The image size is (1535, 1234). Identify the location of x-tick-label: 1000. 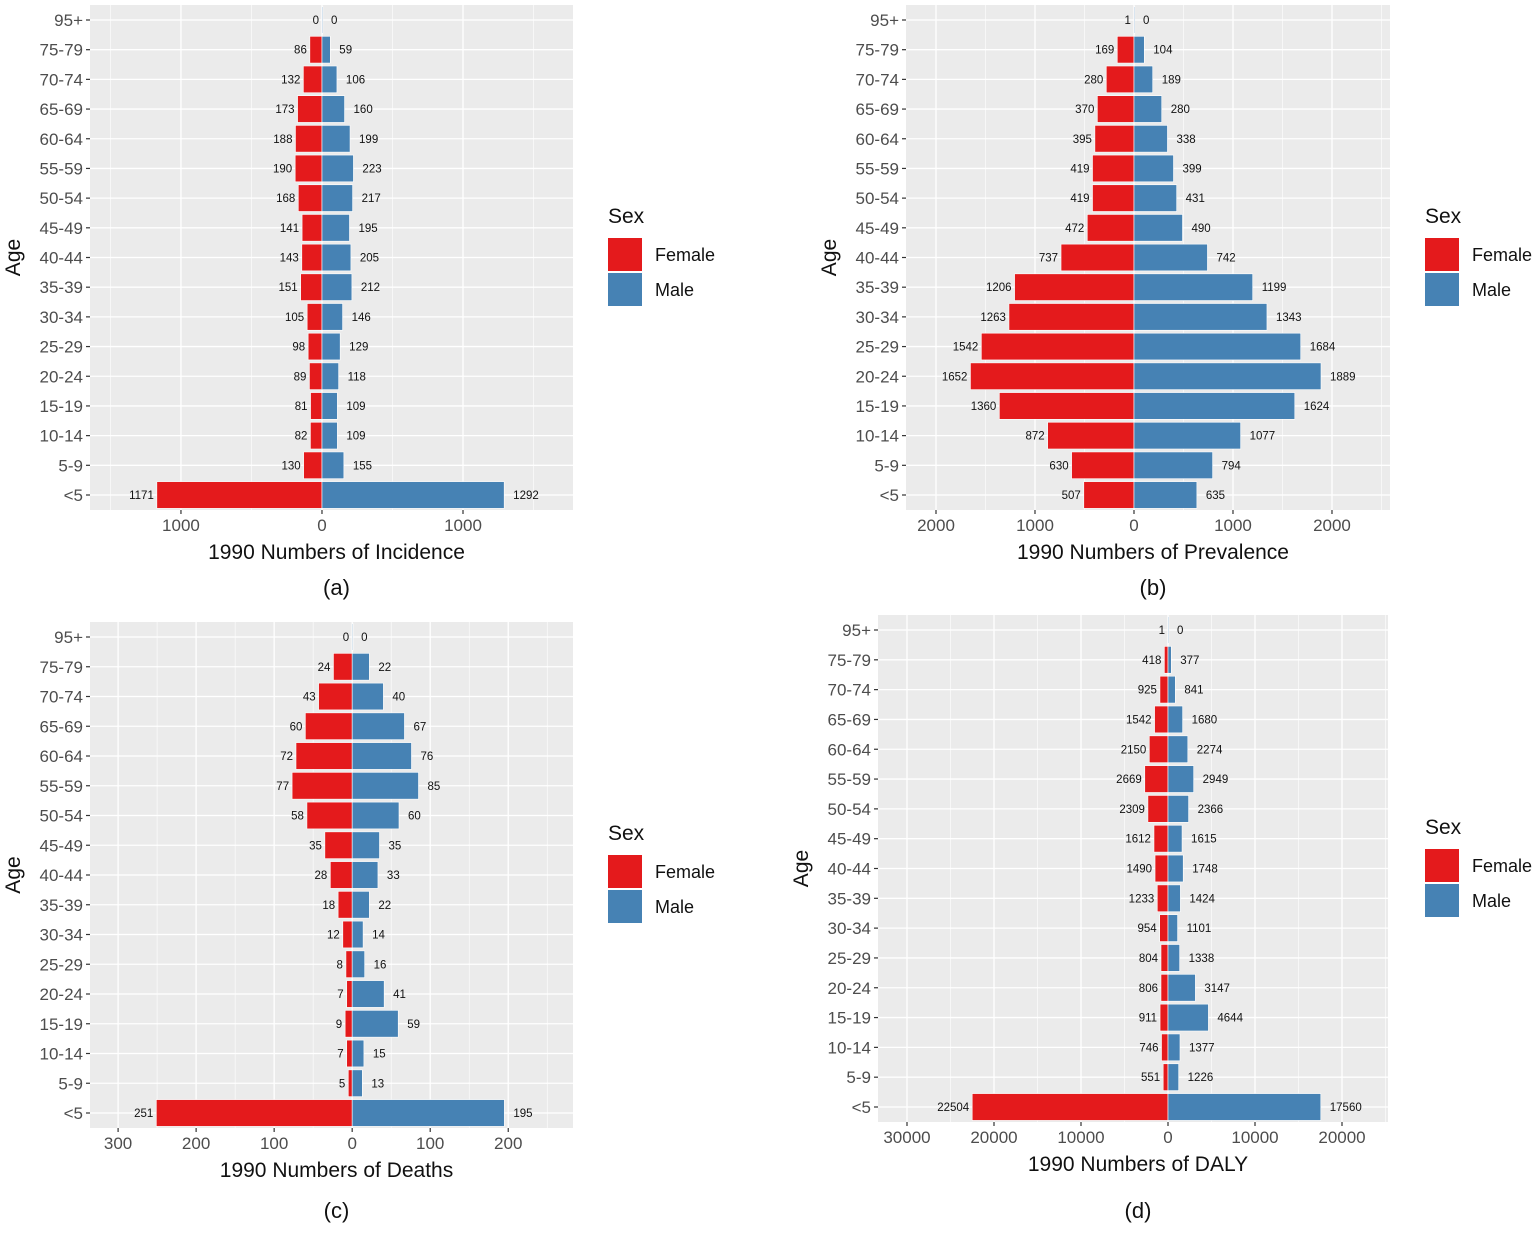
(1035, 525).